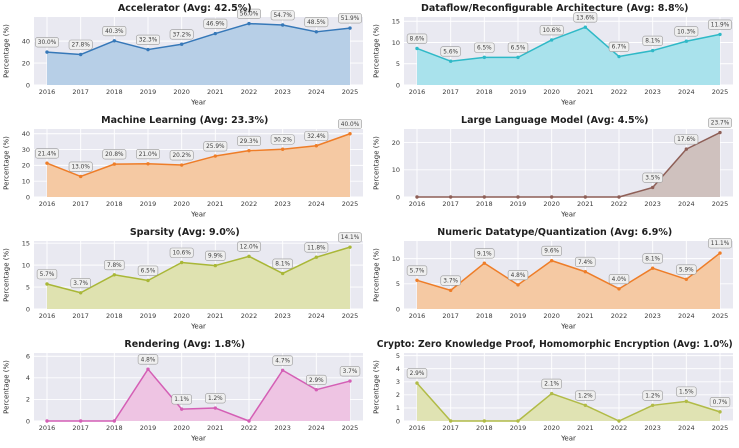 The image size is (739, 448). Describe the element at coordinates (316, 248) in the screenshot. I see `svg-text: 11.8%` at that location.